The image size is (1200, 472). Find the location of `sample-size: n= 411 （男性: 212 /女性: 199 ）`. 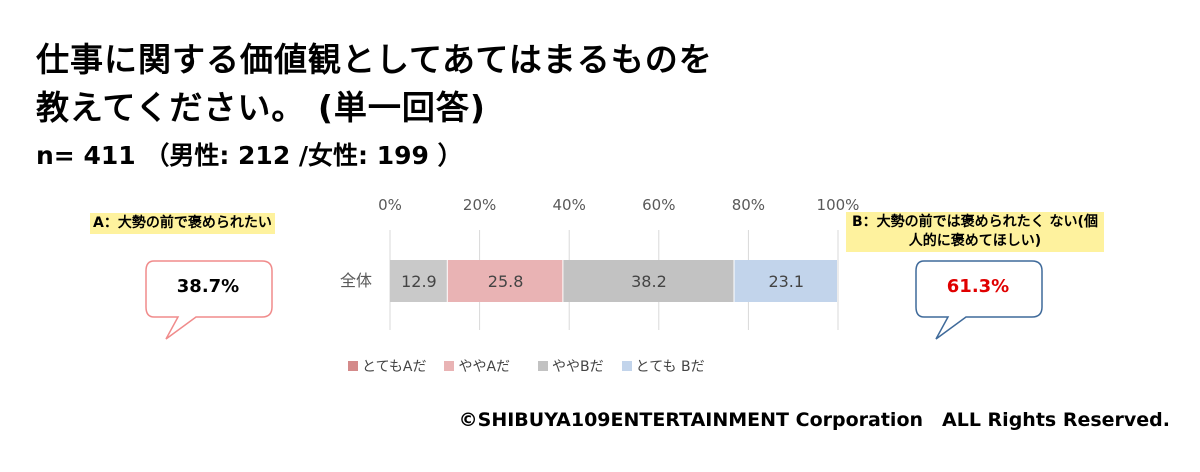

sample-size: n= 411 （男性: 212 /女性: 199 ） is located at coordinates (249, 155).